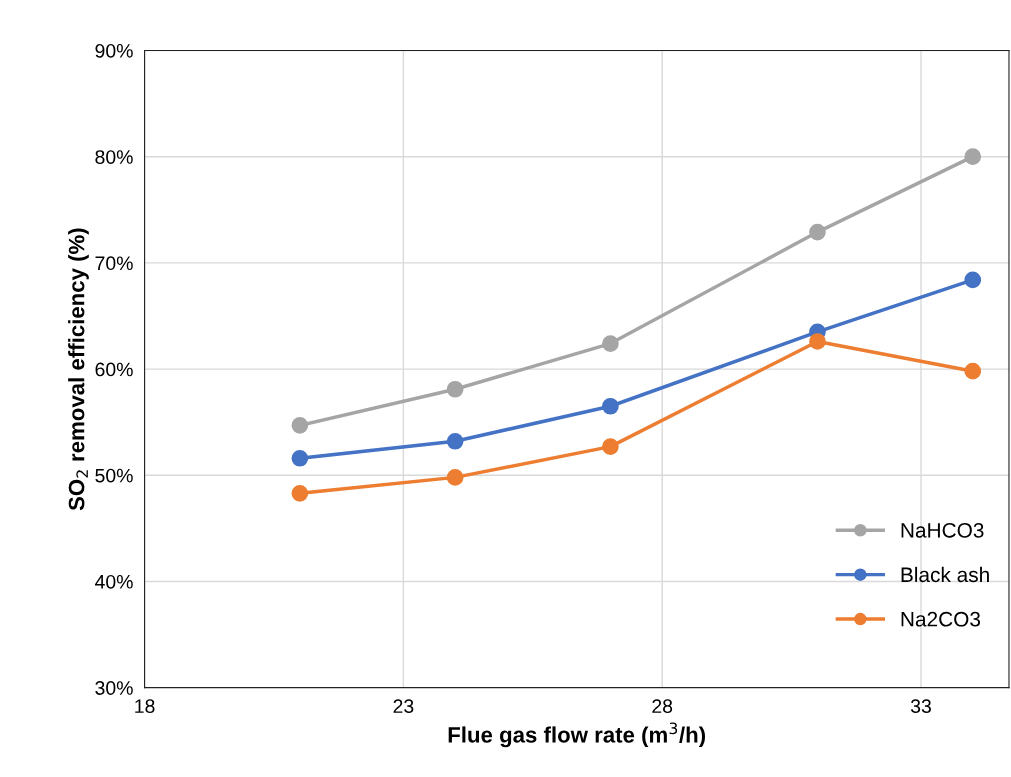 Image resolution: width=1011 pixels, height=777 pixels. I want to click on x-axis-title: Flue gas flow rate (m$^{3}$/h), so click(577, 735).